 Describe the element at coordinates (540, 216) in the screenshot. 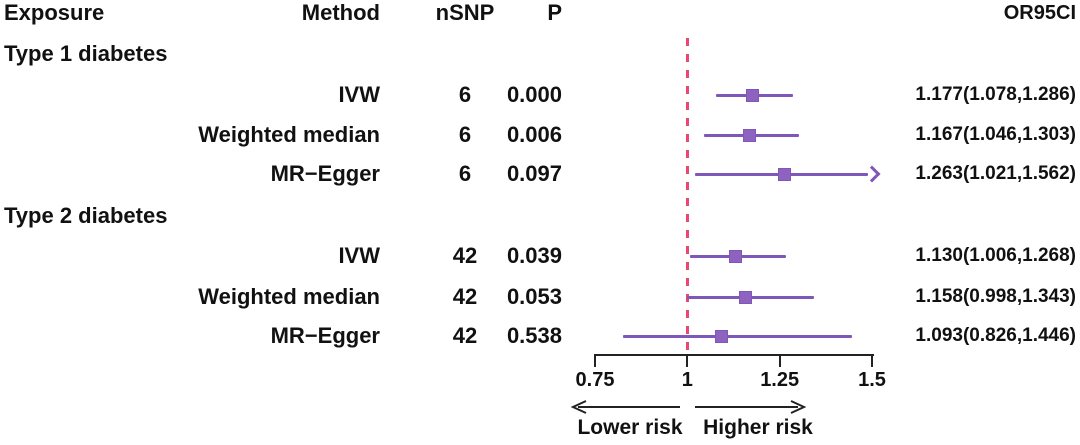

I see `group-row-type2: Type 2 diabetes` at that location.